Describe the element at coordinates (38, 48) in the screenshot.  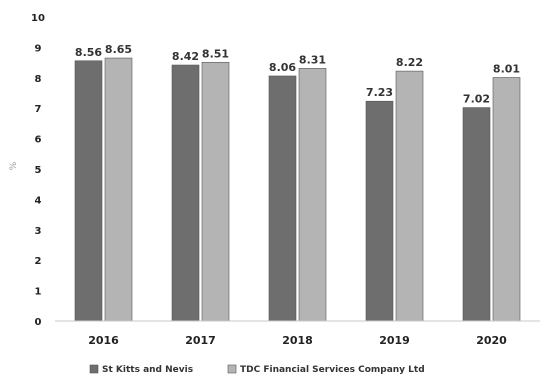
I see `y-tick-label: 9` at that location.